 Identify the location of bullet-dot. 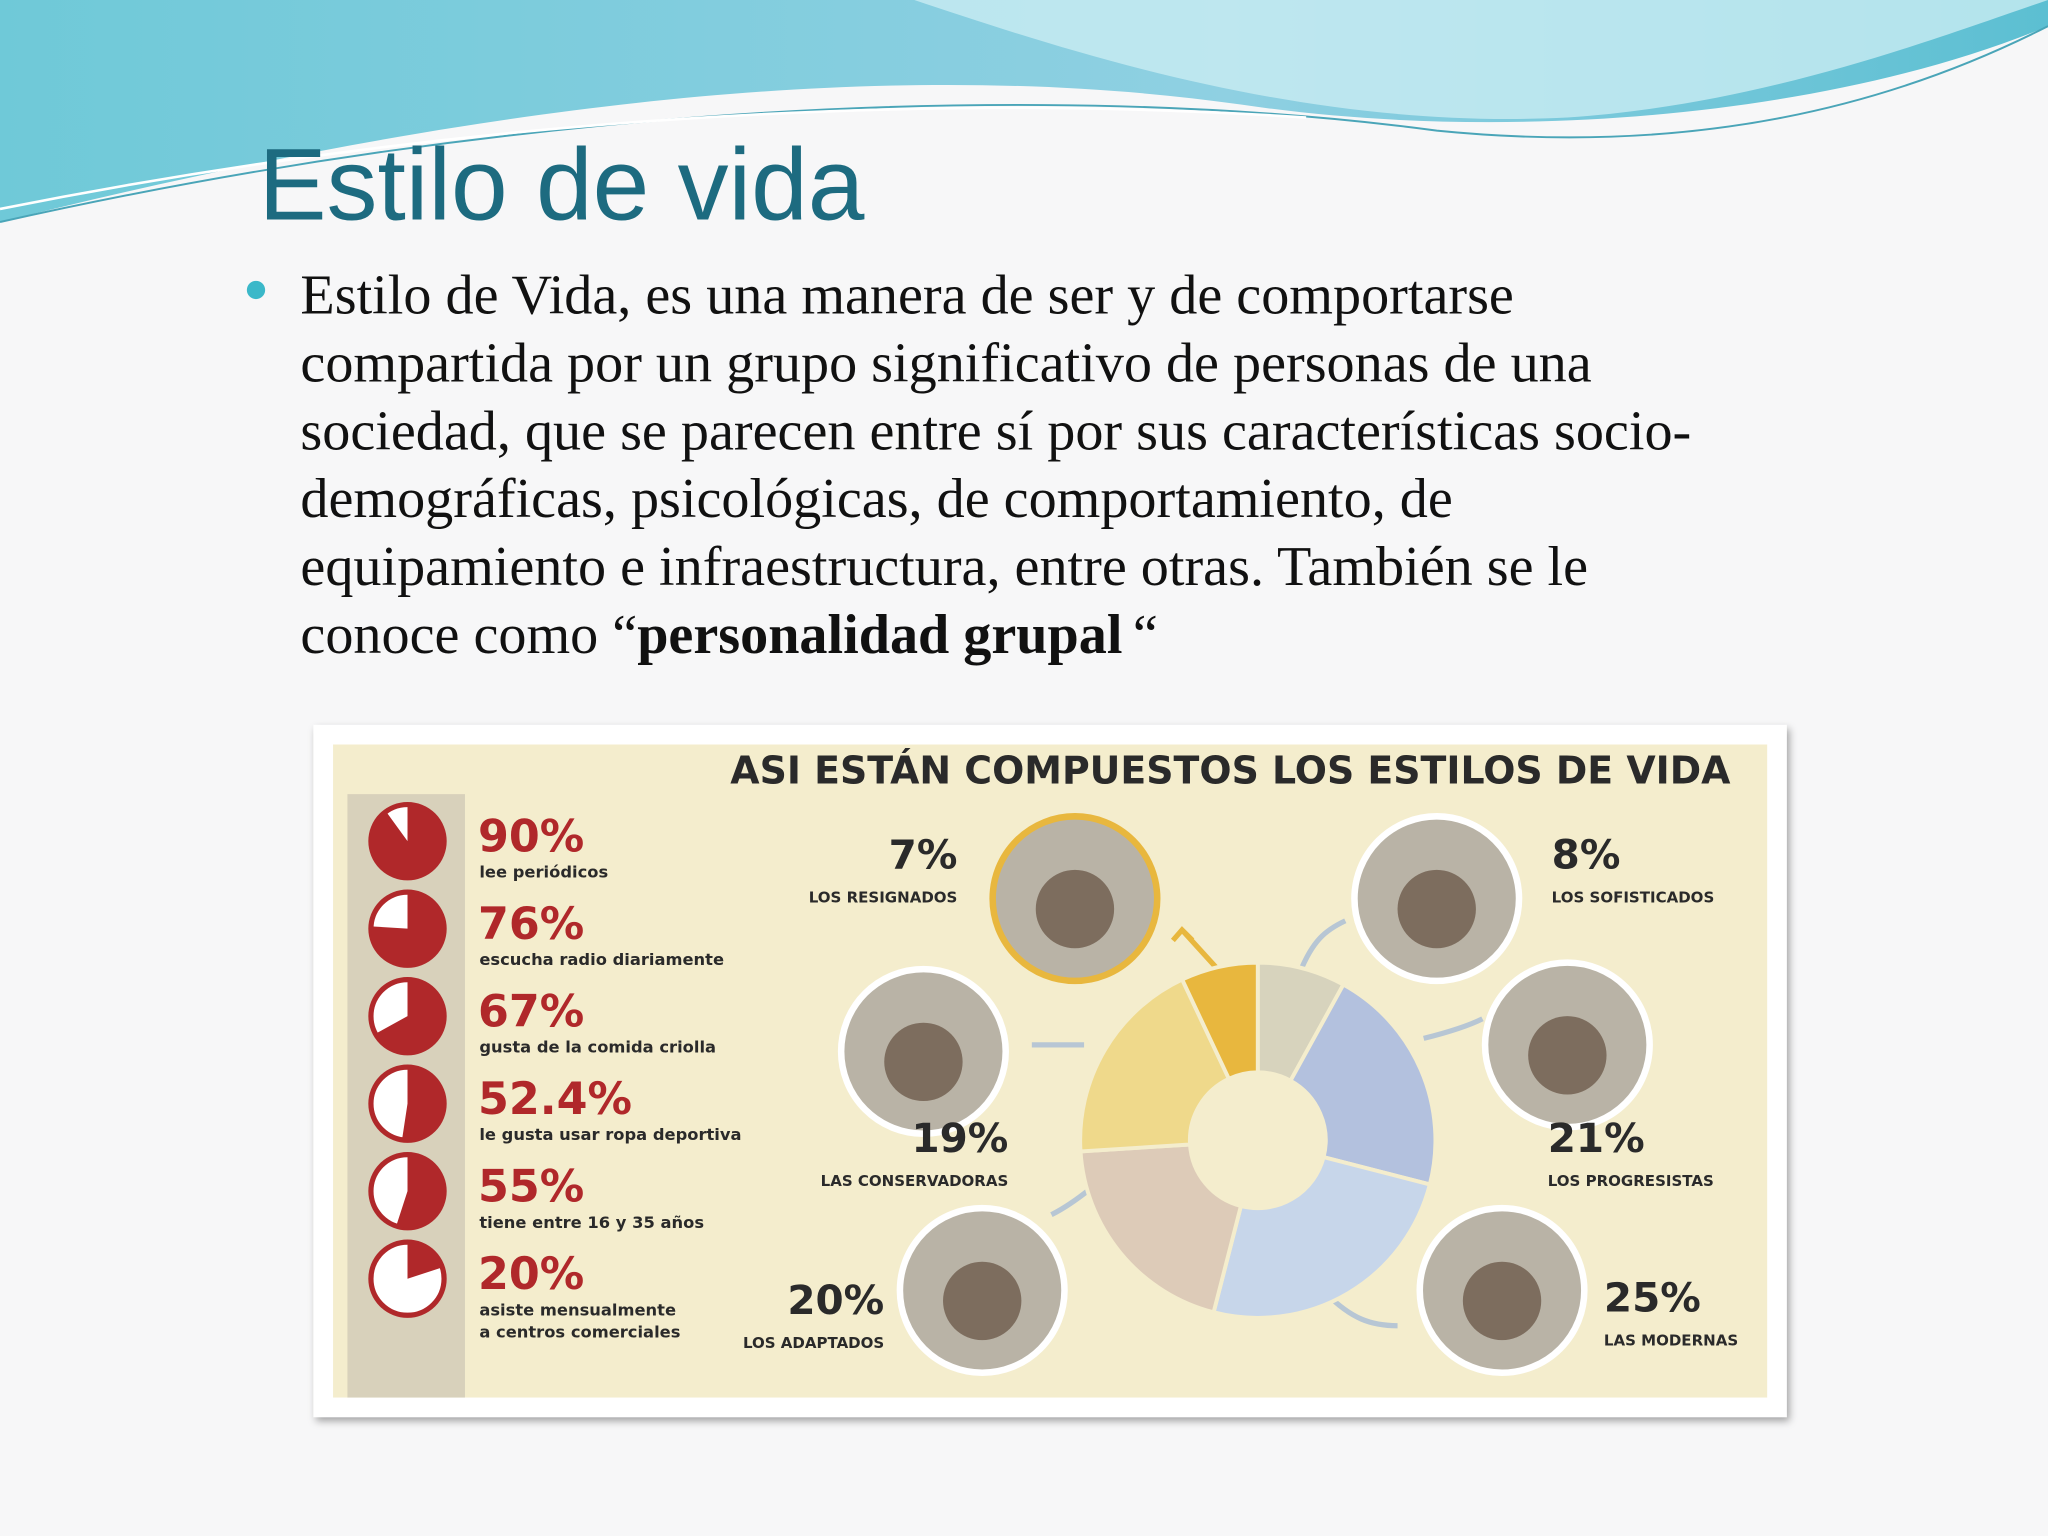
(256, 290).